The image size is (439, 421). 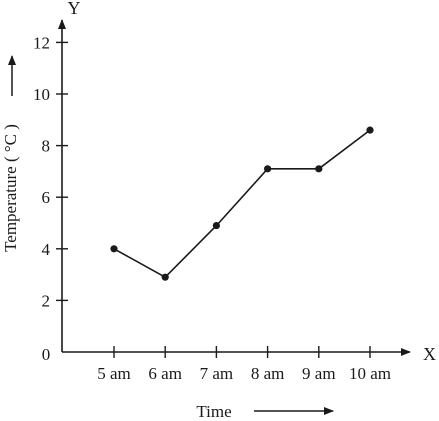 What do you see at coordinates (165, 373) in the screenshot?
I see `x-tick-label: 6 am` at bounding box center [165, 373].